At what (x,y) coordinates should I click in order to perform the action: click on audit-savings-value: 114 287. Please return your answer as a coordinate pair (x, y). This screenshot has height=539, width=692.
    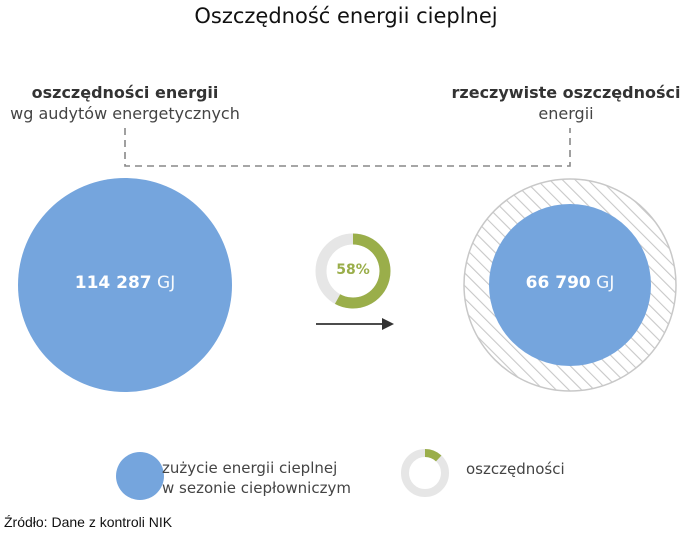
    Looking at the image, I should click on (113, 283).